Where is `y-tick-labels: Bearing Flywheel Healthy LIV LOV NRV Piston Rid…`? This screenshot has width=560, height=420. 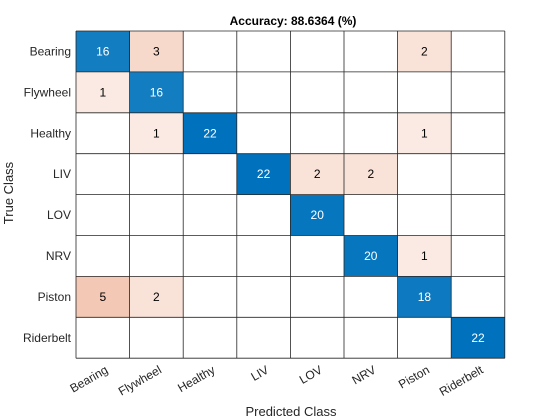
y-tick-labels: Bearing Flywheel Healthy LIV LOV NRV Piston Rid… is located at coordinates (47, 194).